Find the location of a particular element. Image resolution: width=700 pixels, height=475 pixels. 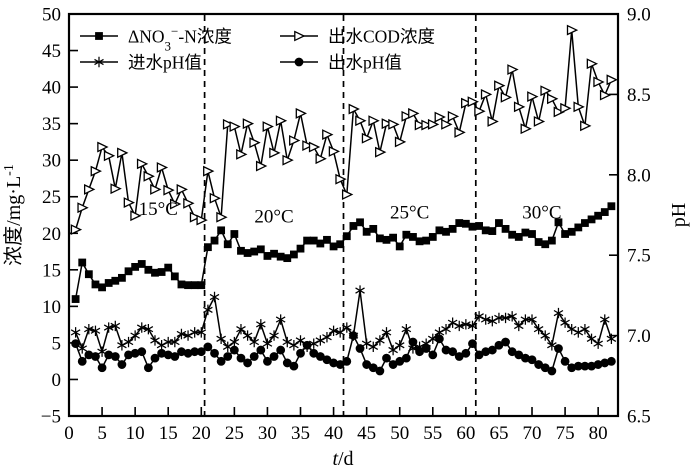

temperature-annotations: 15°C 20°C 25°C 30°C is located at coordinates (350, 213).